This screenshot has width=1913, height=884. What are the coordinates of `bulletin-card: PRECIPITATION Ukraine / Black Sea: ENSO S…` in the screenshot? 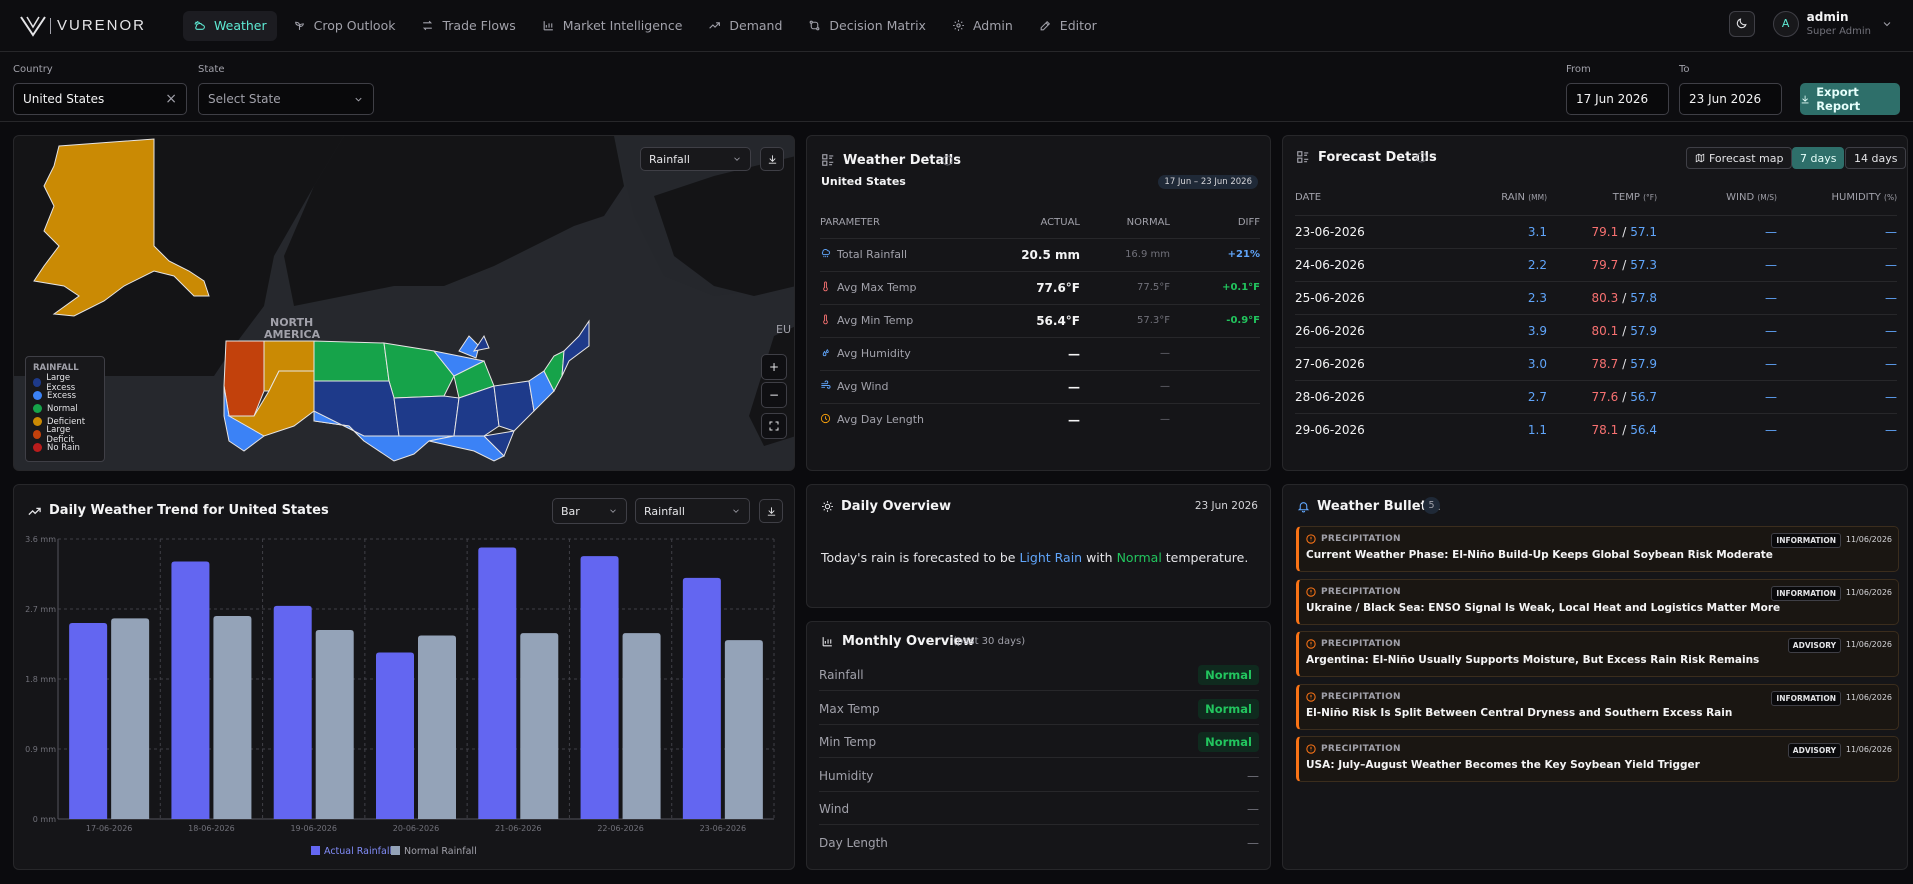 It's located at (1597, 601).